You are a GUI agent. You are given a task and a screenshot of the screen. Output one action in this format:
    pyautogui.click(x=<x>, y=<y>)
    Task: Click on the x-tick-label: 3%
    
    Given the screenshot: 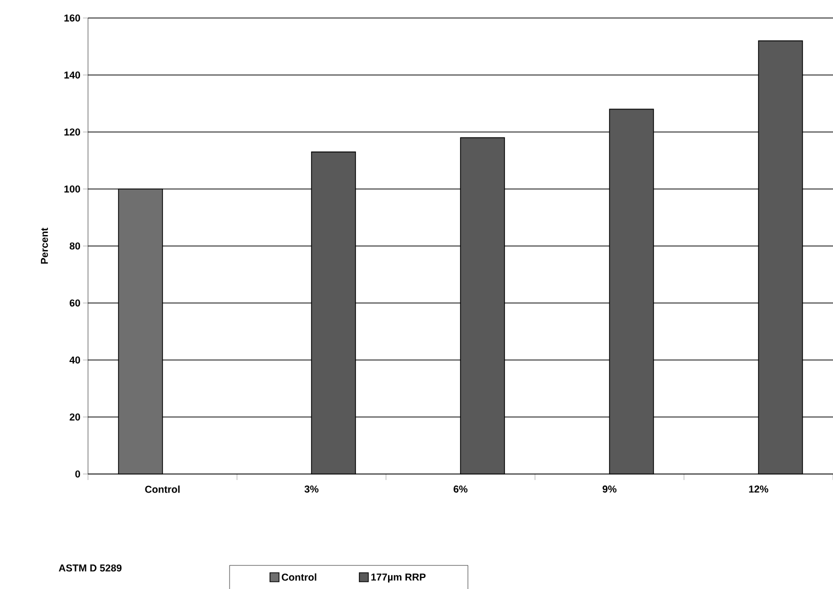 What is the action you would take?
    pyautogui.click(x=311, y=489)
    